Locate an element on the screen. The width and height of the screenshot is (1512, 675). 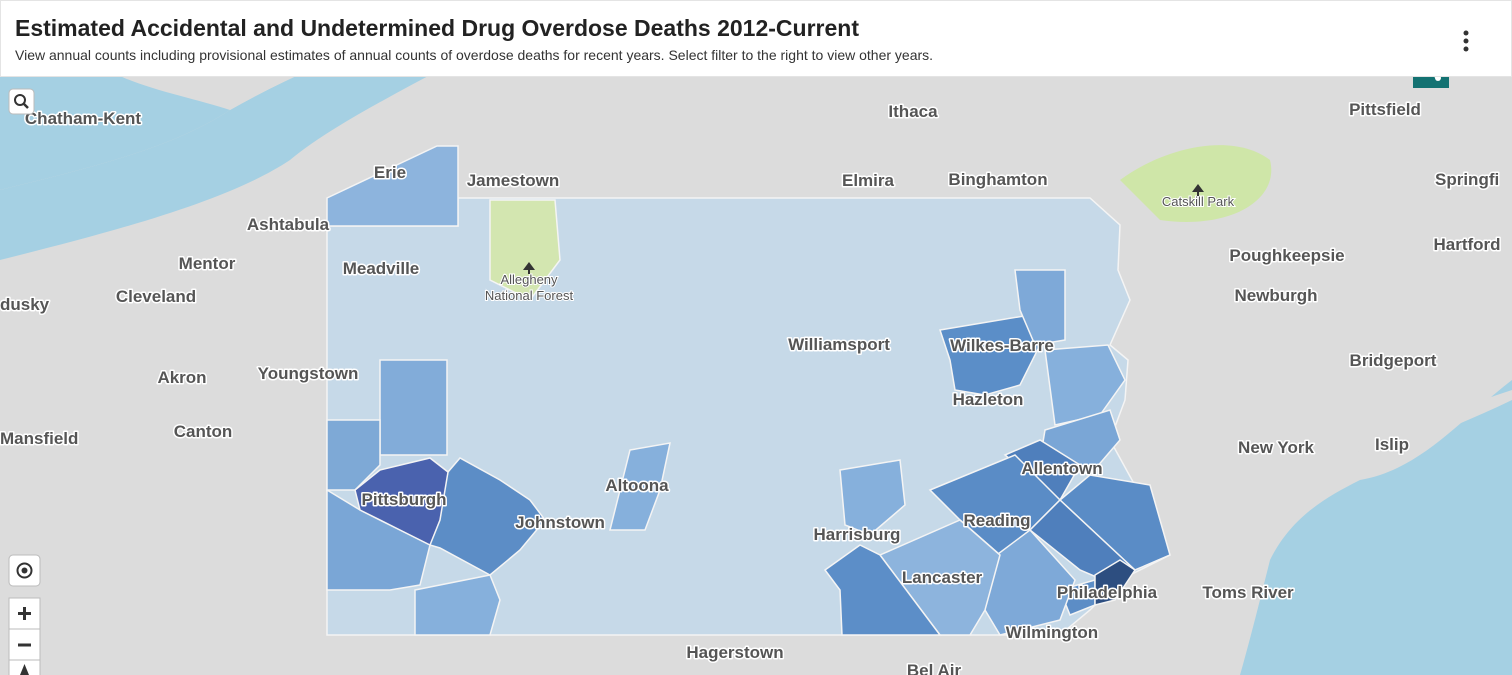
place-label: Newburgh is located at coordinates (1275, 295).